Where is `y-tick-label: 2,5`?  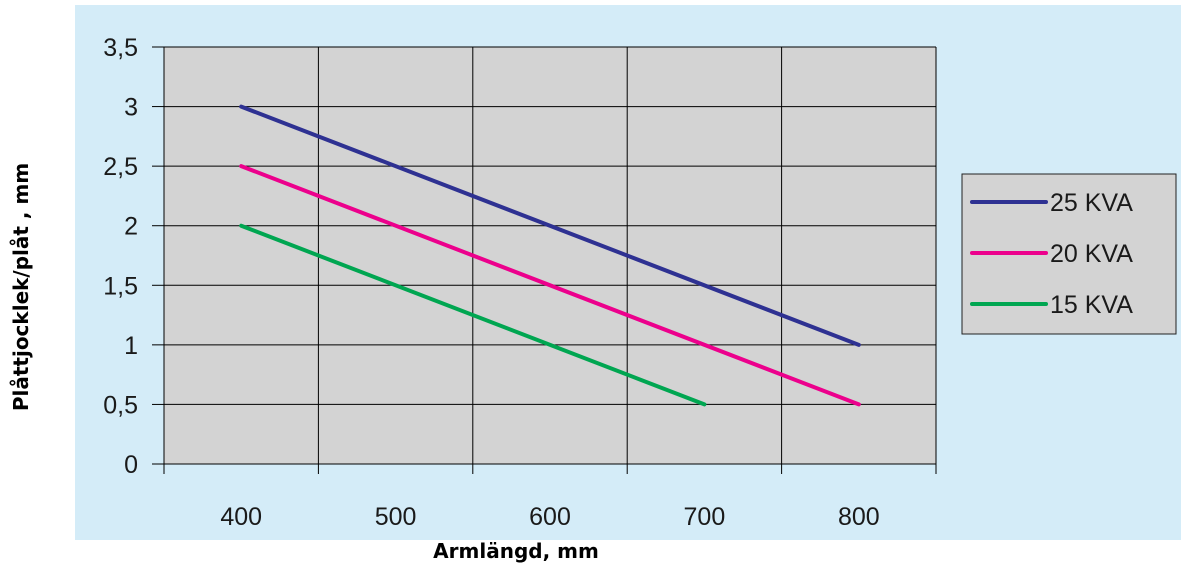 y-tick-label: 2,5 is located at coordinates (120, 167).